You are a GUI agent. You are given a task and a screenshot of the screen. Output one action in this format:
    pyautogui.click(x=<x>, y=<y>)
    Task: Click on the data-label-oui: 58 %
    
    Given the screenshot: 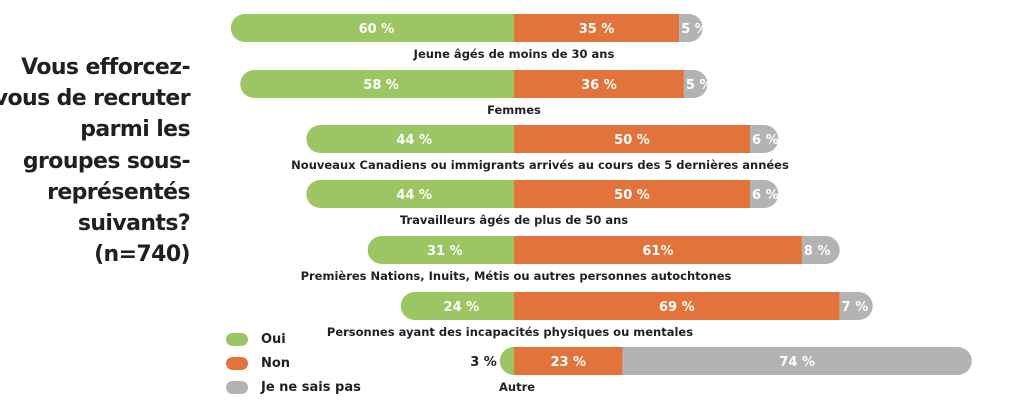 What is the action you would take?
    pyautogui.click(x=381, y=85)
    